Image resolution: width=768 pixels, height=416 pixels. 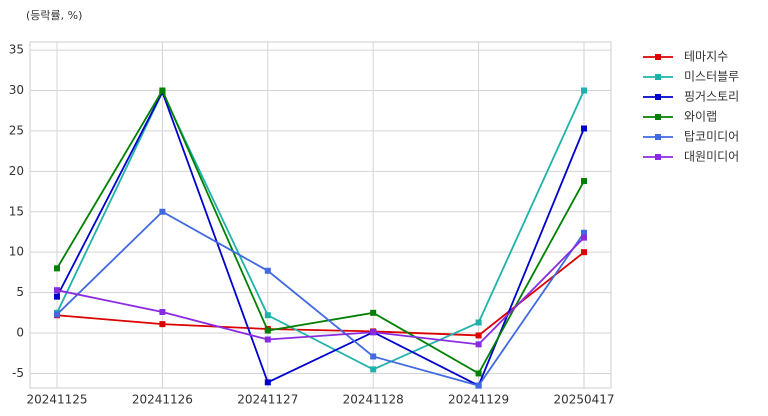 What do you see at coordinates (56, 400) in the screenshot?
I see `x-tick-label: 20241125` at bounding box center [56, 400].